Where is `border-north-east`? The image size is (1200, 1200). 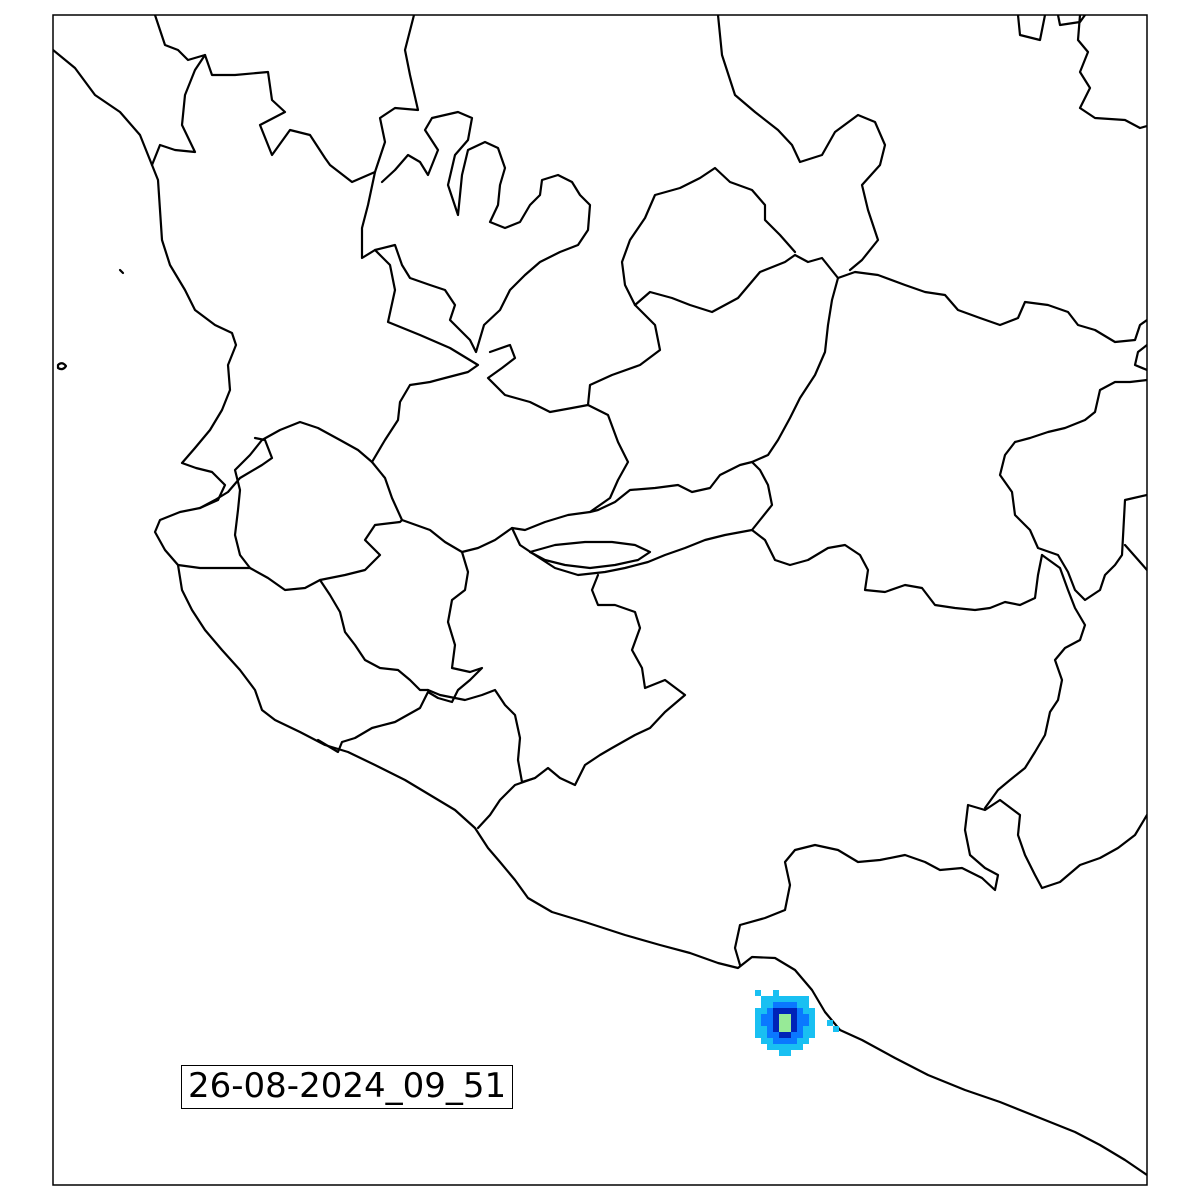
border-north-east is located at coordinates (801, 143).